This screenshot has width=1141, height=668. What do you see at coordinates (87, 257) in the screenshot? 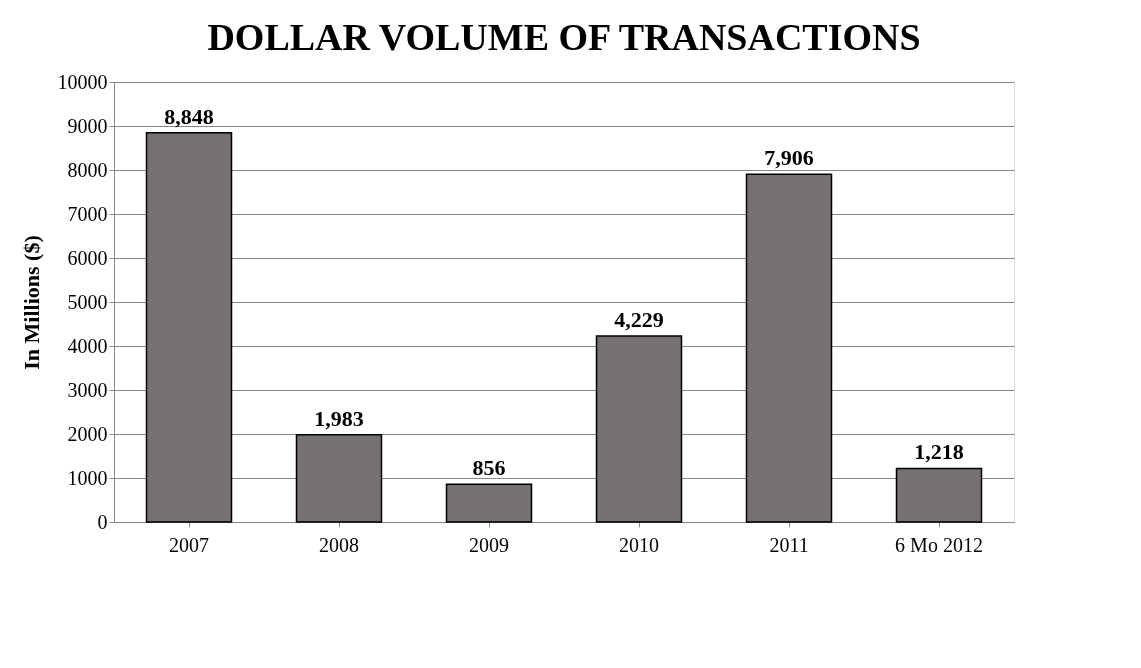
I see `y-tick-label: 6000` at bounding box center [87, 257].